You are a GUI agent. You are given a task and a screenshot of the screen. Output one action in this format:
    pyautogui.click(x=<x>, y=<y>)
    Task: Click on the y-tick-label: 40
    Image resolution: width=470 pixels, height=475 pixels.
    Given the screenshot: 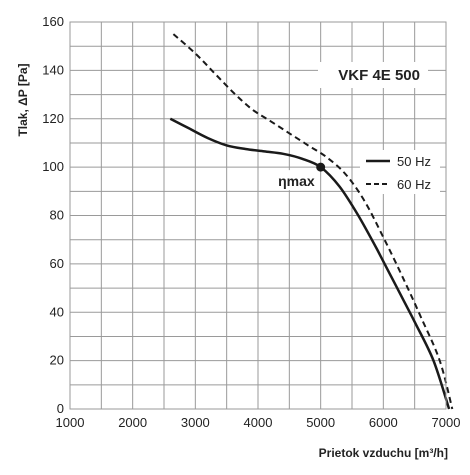 What is the action you would take?
    pyautogui.click(x=57, y=311)
    